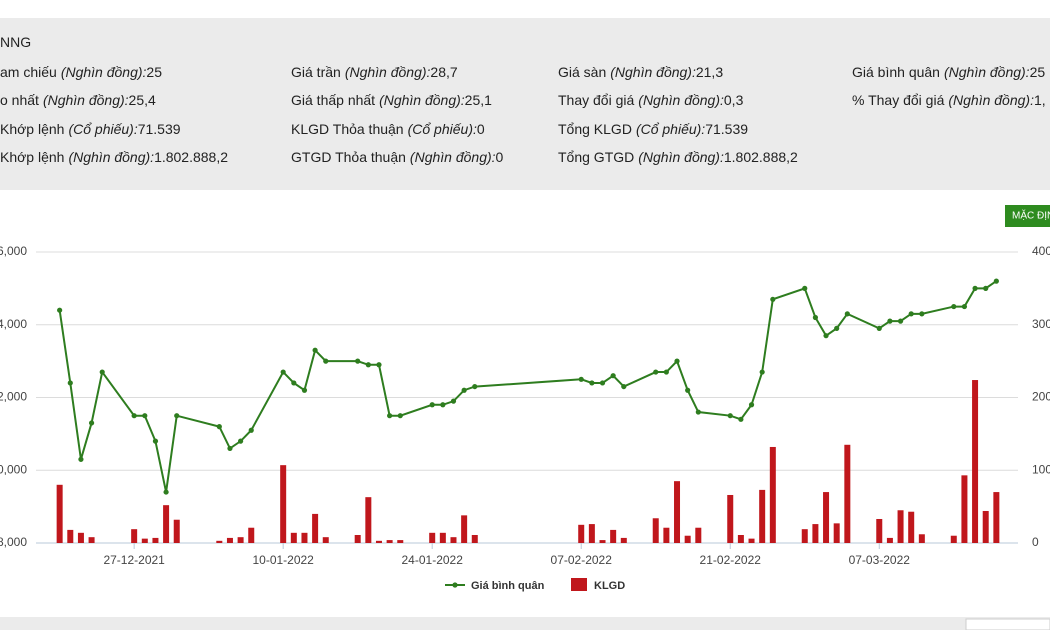 The height and width of the screenshot is (630, 1050). What do you see at coordinates (13, 542) in the screenshot?
I see `y-tick-label: 18,000` at bounding box center [13, 542].